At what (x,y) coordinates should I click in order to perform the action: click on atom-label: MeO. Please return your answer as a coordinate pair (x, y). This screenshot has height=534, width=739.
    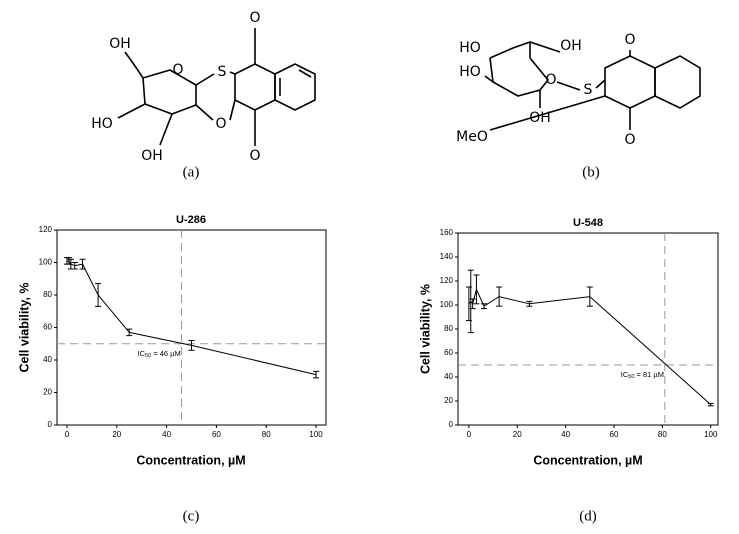
    Looking at the image, I should click on (472, 137).